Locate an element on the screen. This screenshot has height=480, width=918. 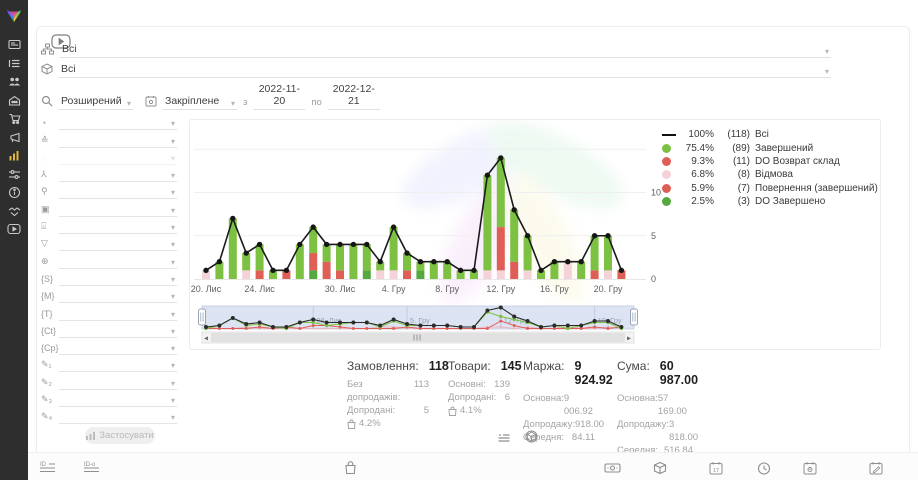
scroll-left-arrow: ◂ is located at coordinates (206, 338).